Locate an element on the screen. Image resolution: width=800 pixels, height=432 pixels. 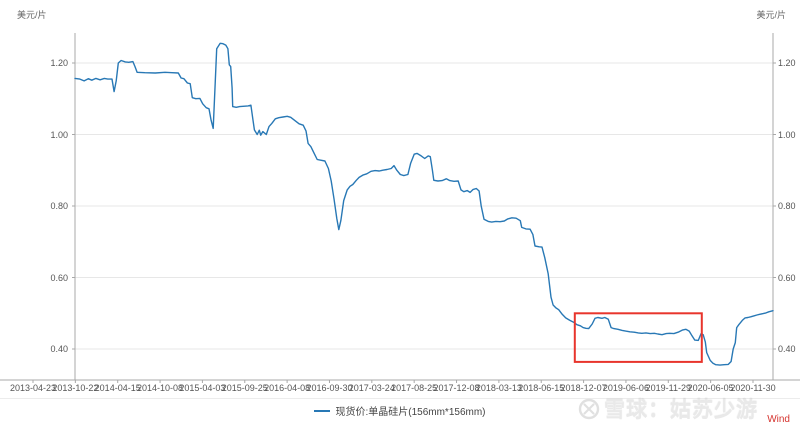
y-axis-unit-left: 美元/片 is located at coordinates (32, 15).